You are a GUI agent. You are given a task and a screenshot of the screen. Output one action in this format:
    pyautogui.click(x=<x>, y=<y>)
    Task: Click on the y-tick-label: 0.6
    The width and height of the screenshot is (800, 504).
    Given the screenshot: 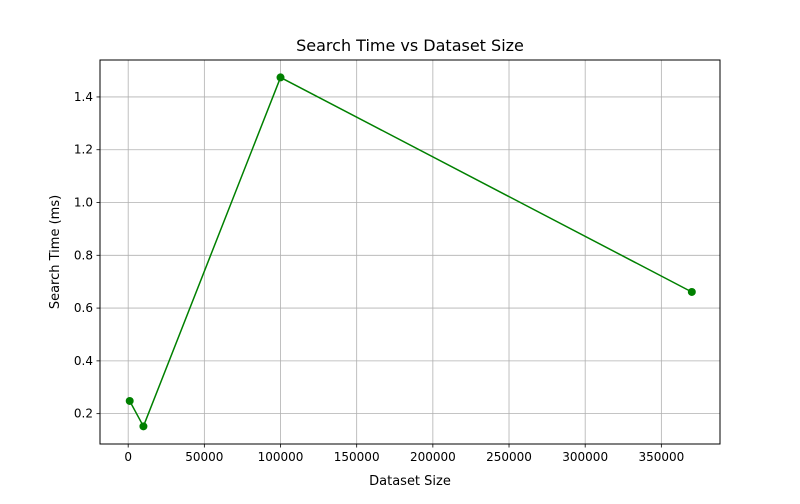 What is the action you would take?
    pyautogui.click(x=83, y=308)
    